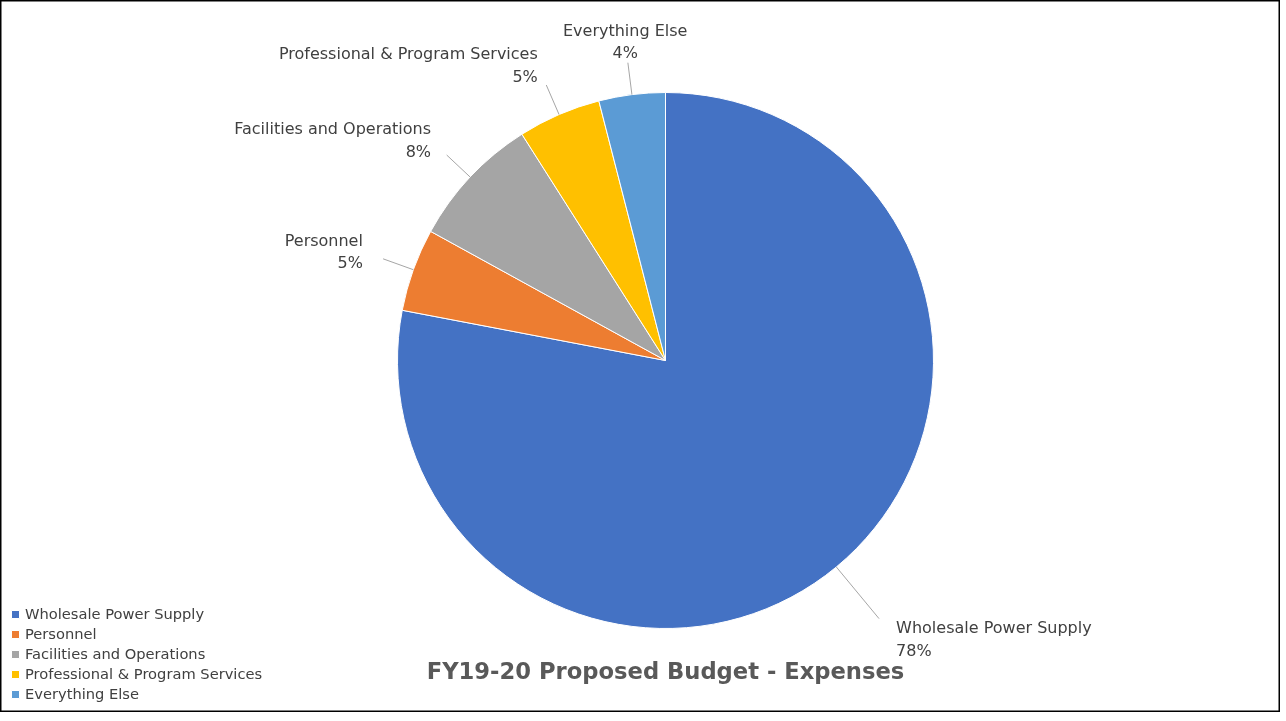  I want to click on data-label: 8%, so click(418, 152).